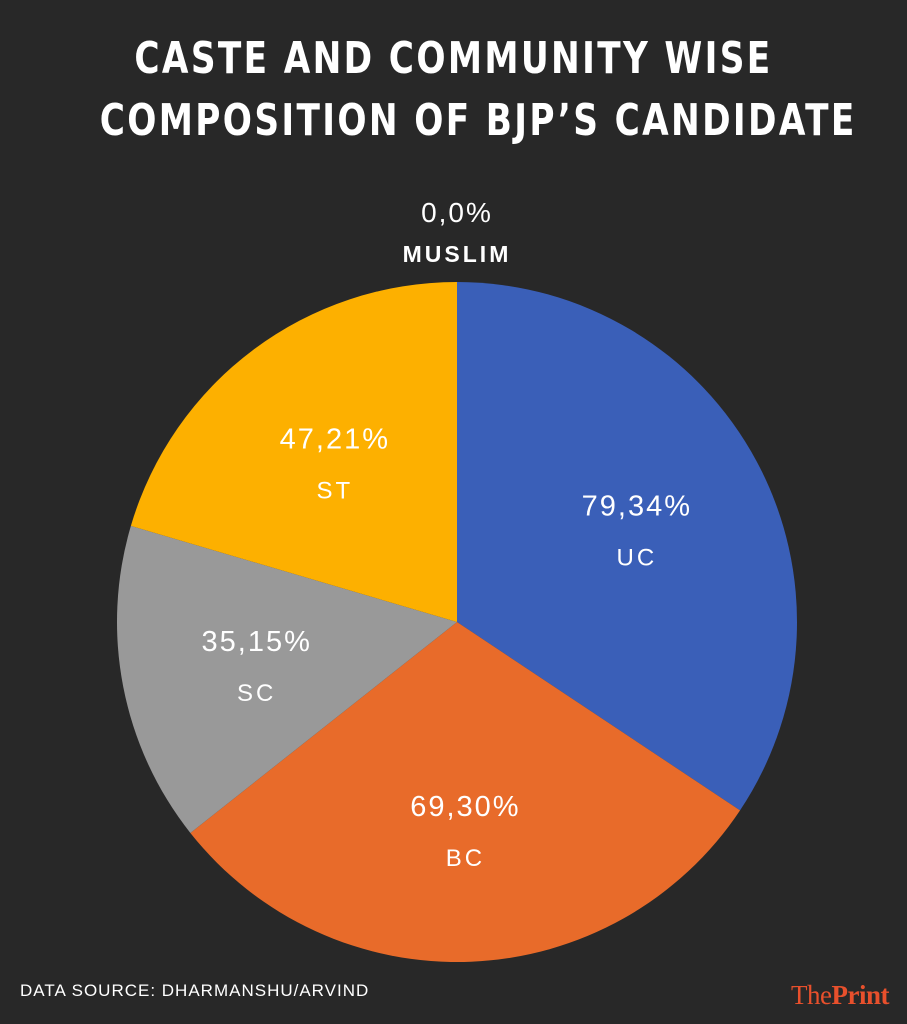 The height and width of the screenshot is (1024, 907). Describe the element at coordinates (457, 212) in the screenshot. I see `slice-value-label-muslim: 0,0%` at that location.